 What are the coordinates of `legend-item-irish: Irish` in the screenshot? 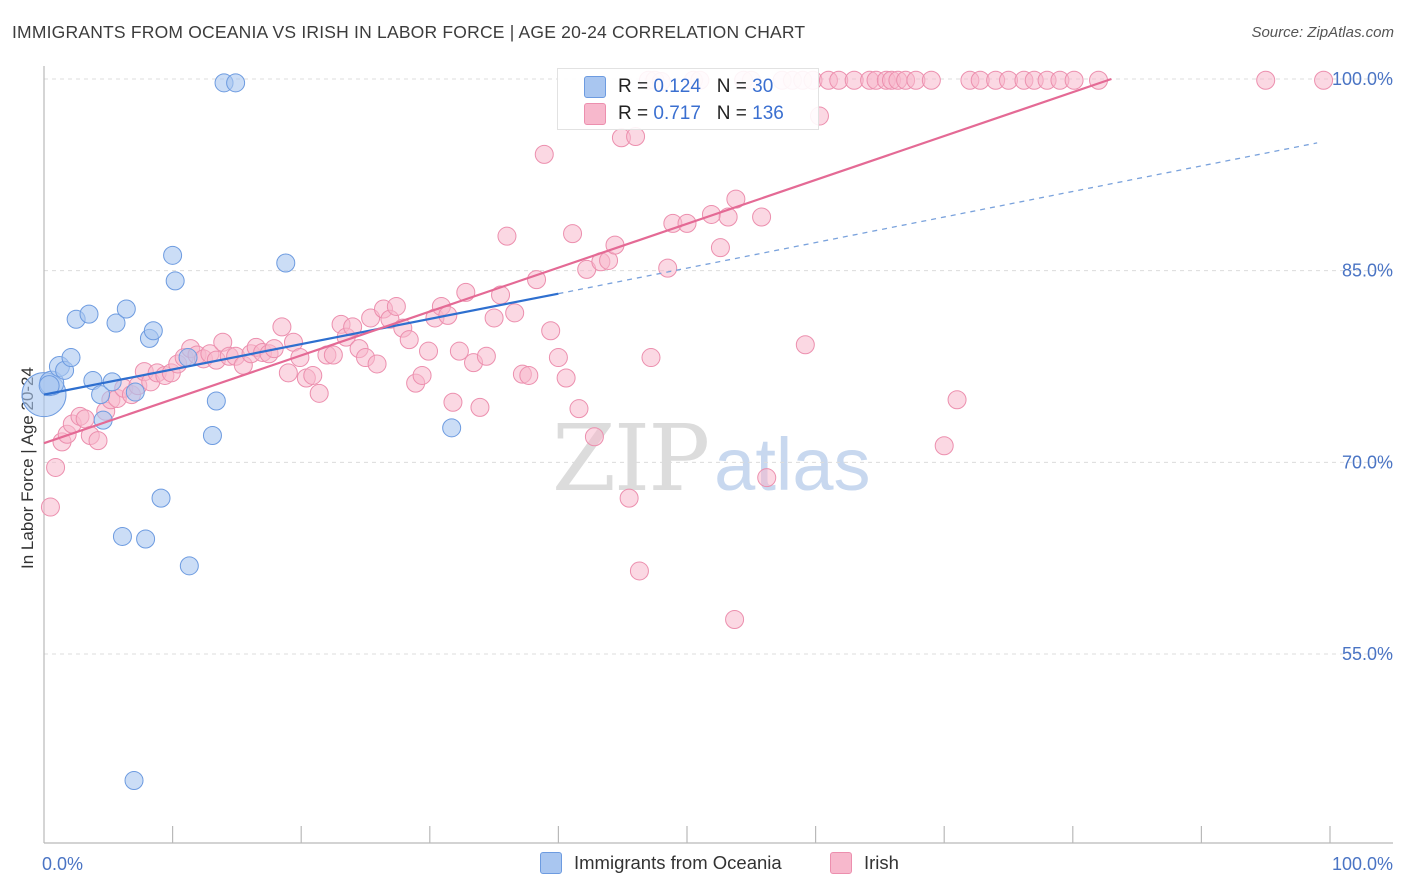 It's located at (864, 863).